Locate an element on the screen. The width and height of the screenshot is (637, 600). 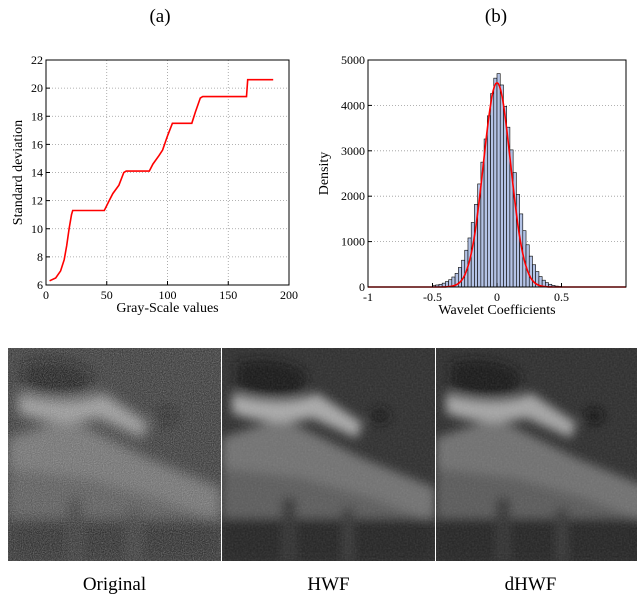
y-tick-label: 2000 is located at coordinates (353, 196).